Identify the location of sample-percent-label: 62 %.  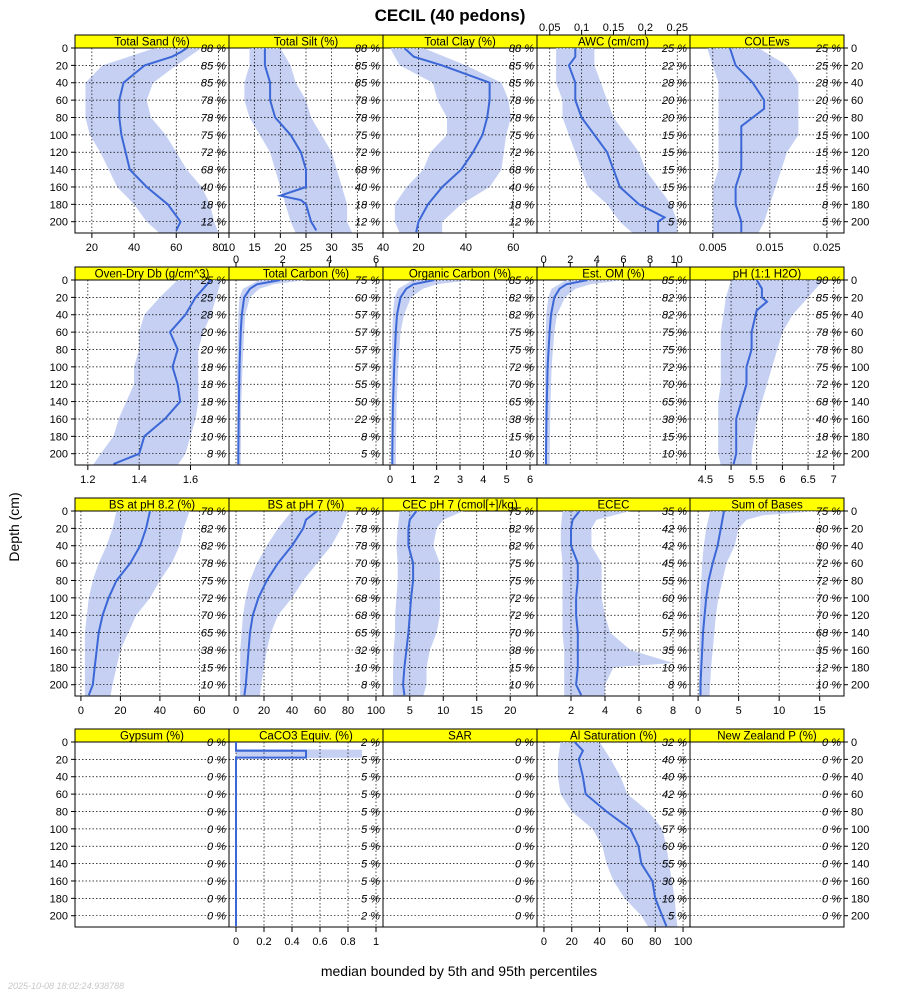
(674, 616).